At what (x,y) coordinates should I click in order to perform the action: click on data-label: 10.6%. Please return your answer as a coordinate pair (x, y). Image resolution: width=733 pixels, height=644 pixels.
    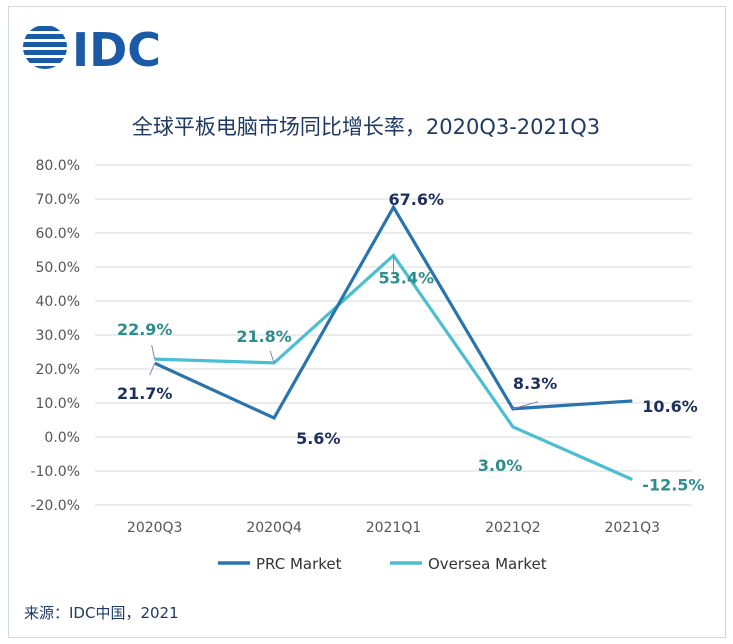
    Looking at the image, I should click on (670, 406).